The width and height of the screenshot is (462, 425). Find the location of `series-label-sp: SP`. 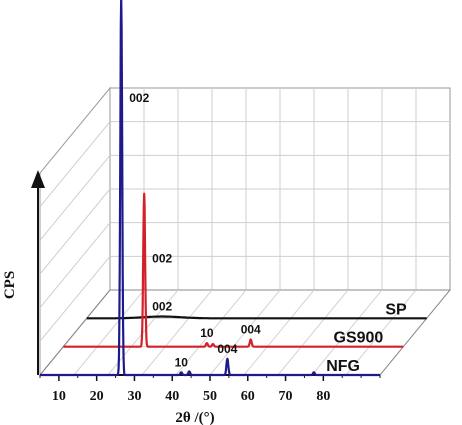

series-label-sp: SP is located at coordinates (396, 309).